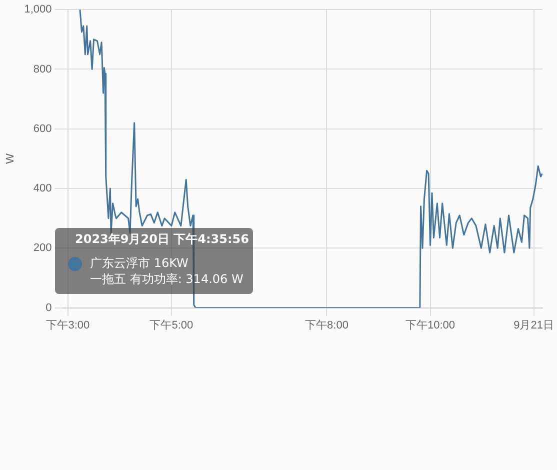 This screenshot has width=557, height=470. Describe the element at coordinates (10, 158) in the screenshot. I see `y-axis-title: W` at that location.